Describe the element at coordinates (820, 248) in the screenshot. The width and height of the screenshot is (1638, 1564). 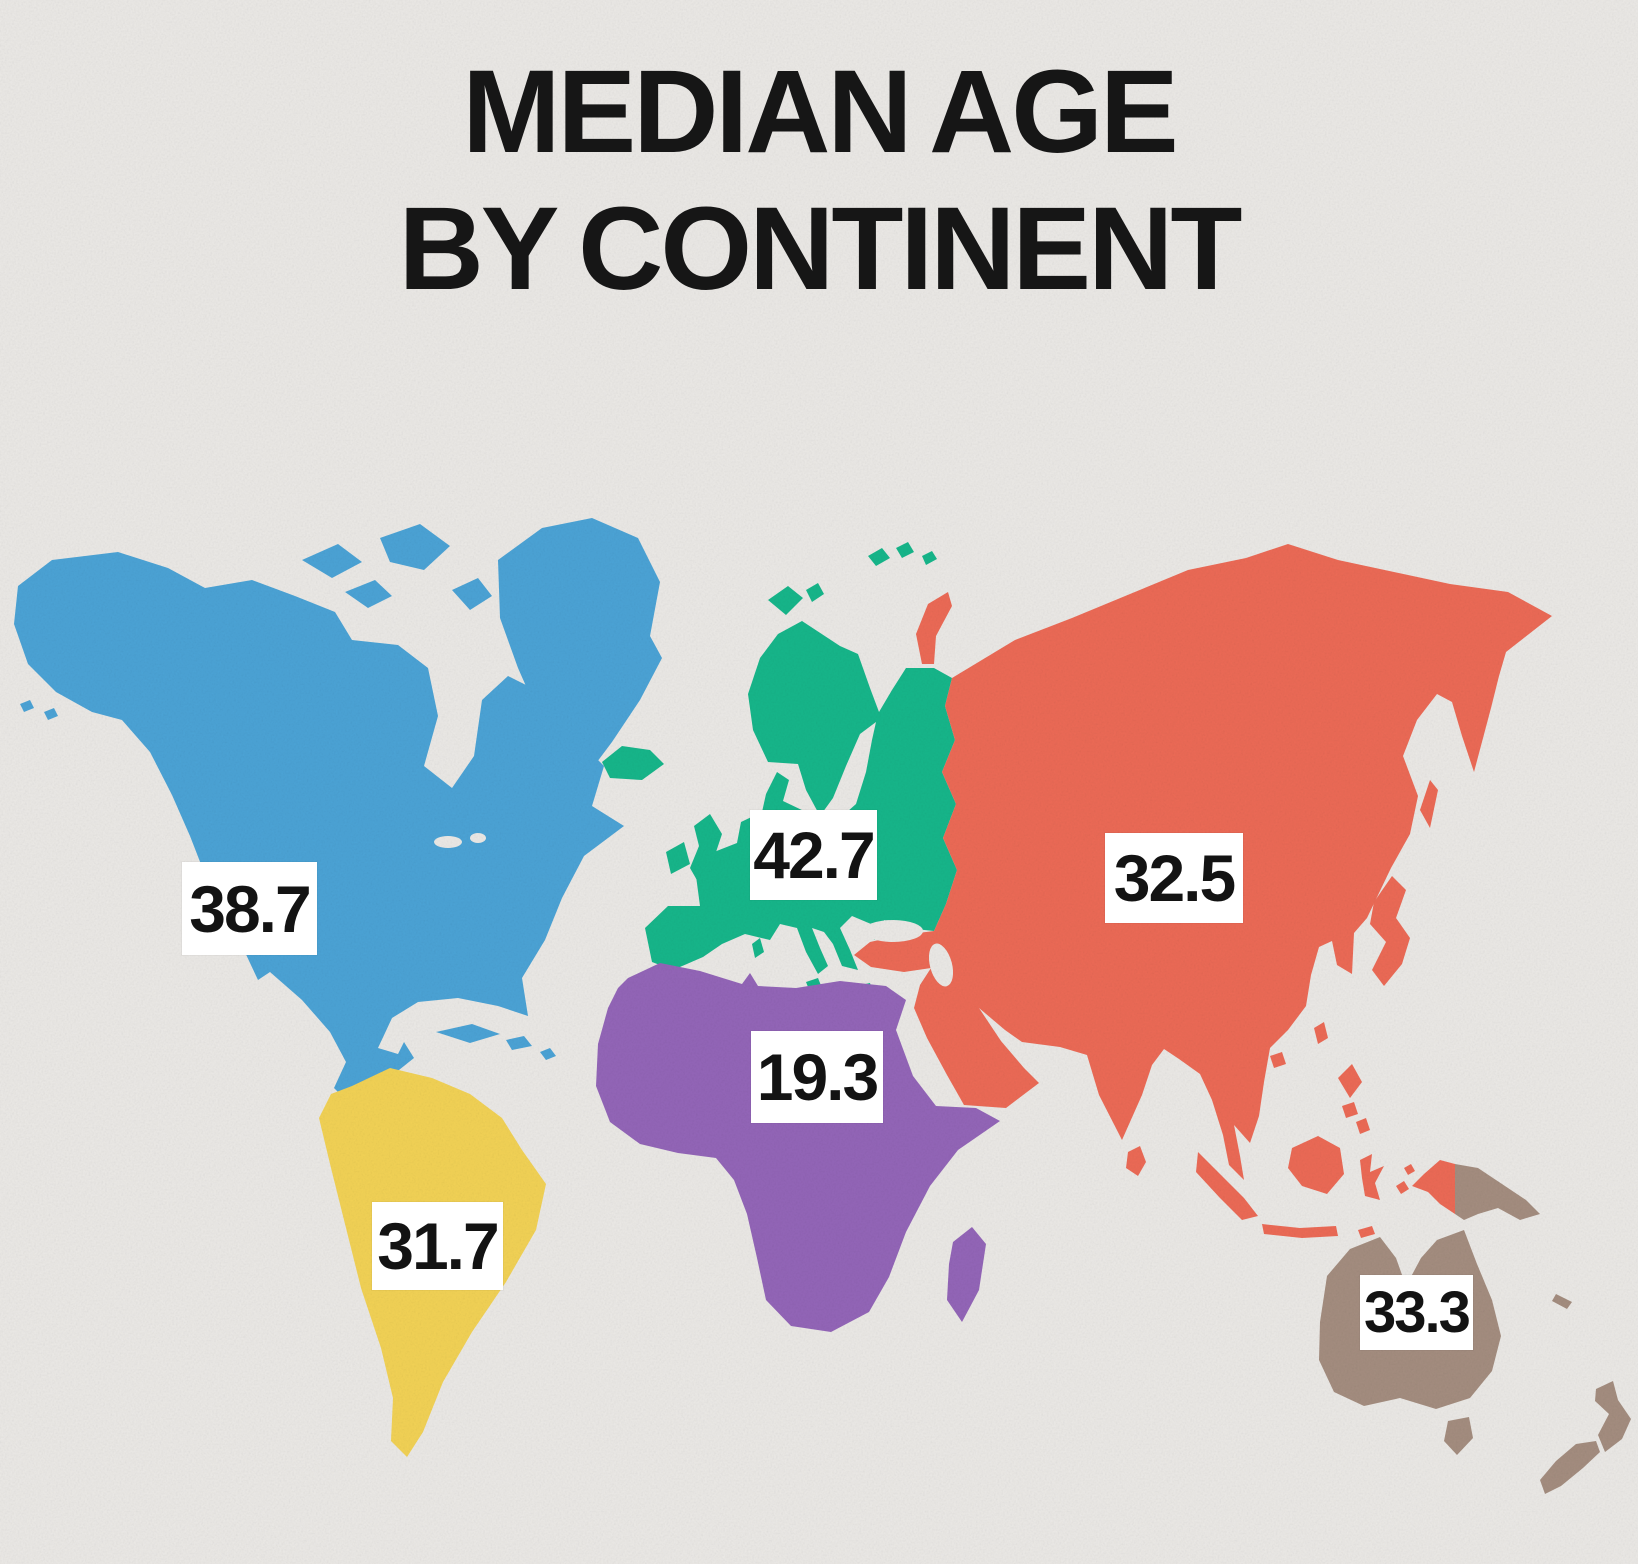
I see `page-title-line2: BY CONTINENT` at that location.